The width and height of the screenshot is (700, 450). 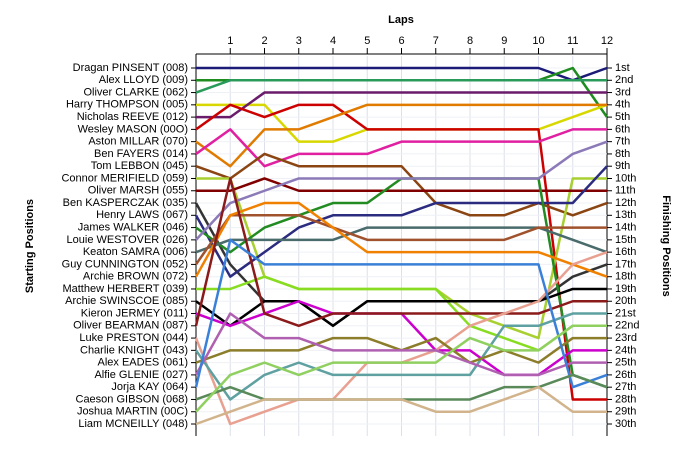 I want to click on x-tick-label: 8, so click(x=470, y=41).